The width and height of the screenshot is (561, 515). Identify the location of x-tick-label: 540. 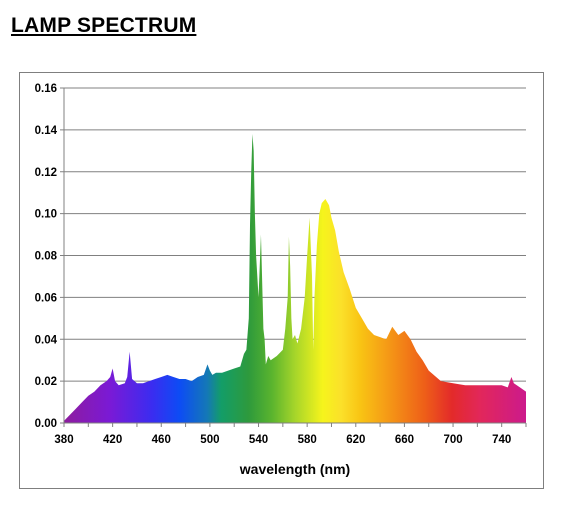
(258, 440).